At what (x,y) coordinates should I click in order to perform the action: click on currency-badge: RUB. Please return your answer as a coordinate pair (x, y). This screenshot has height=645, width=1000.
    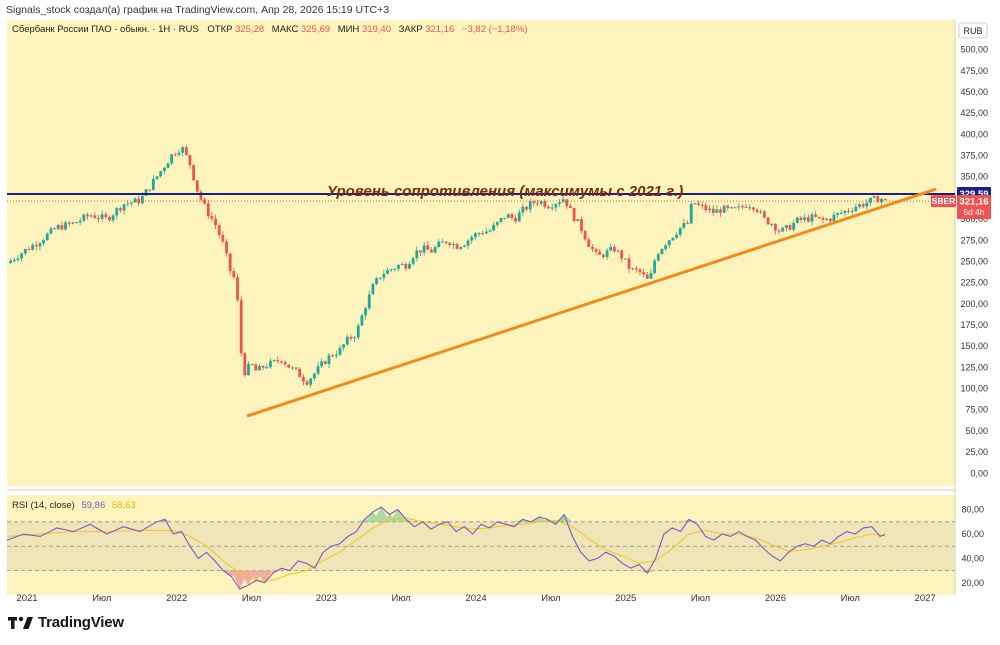
    Looking at the image, I should click on (972, 31).